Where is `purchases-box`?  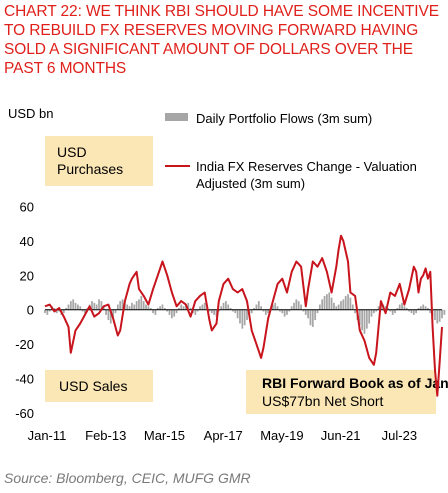 purchases-box is located at coordinates (99, 161).